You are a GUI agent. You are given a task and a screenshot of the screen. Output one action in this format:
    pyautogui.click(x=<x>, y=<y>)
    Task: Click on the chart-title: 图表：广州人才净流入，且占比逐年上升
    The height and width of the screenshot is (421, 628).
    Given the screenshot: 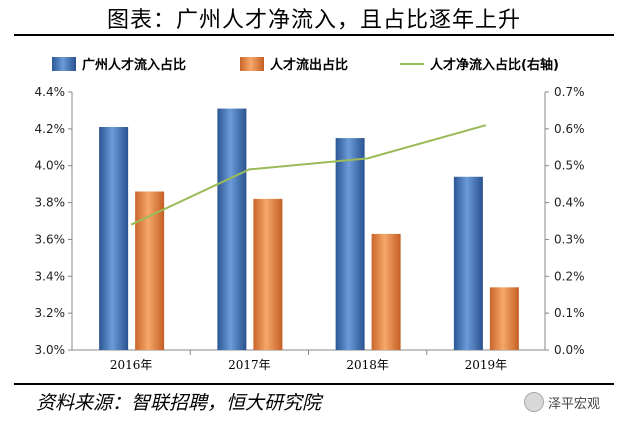 What is the action you would take?
    pyautogui.click(x=313, y=20)
    